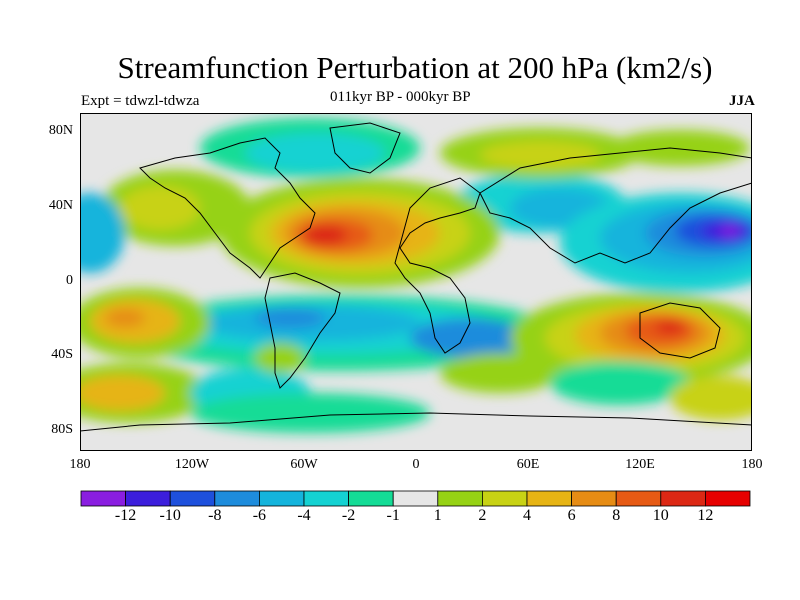 Image resolution: width=800 pixels, height=600 pixels. I want to click on lon-label-180w: 180, so click(80, 464).